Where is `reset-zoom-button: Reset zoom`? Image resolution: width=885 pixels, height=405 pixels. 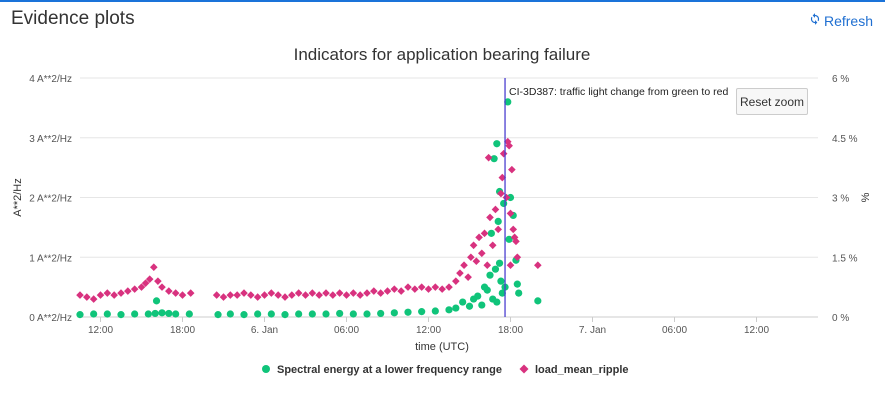
reset-zoom-button: Reset zoom is located at coordinates (772, 101).